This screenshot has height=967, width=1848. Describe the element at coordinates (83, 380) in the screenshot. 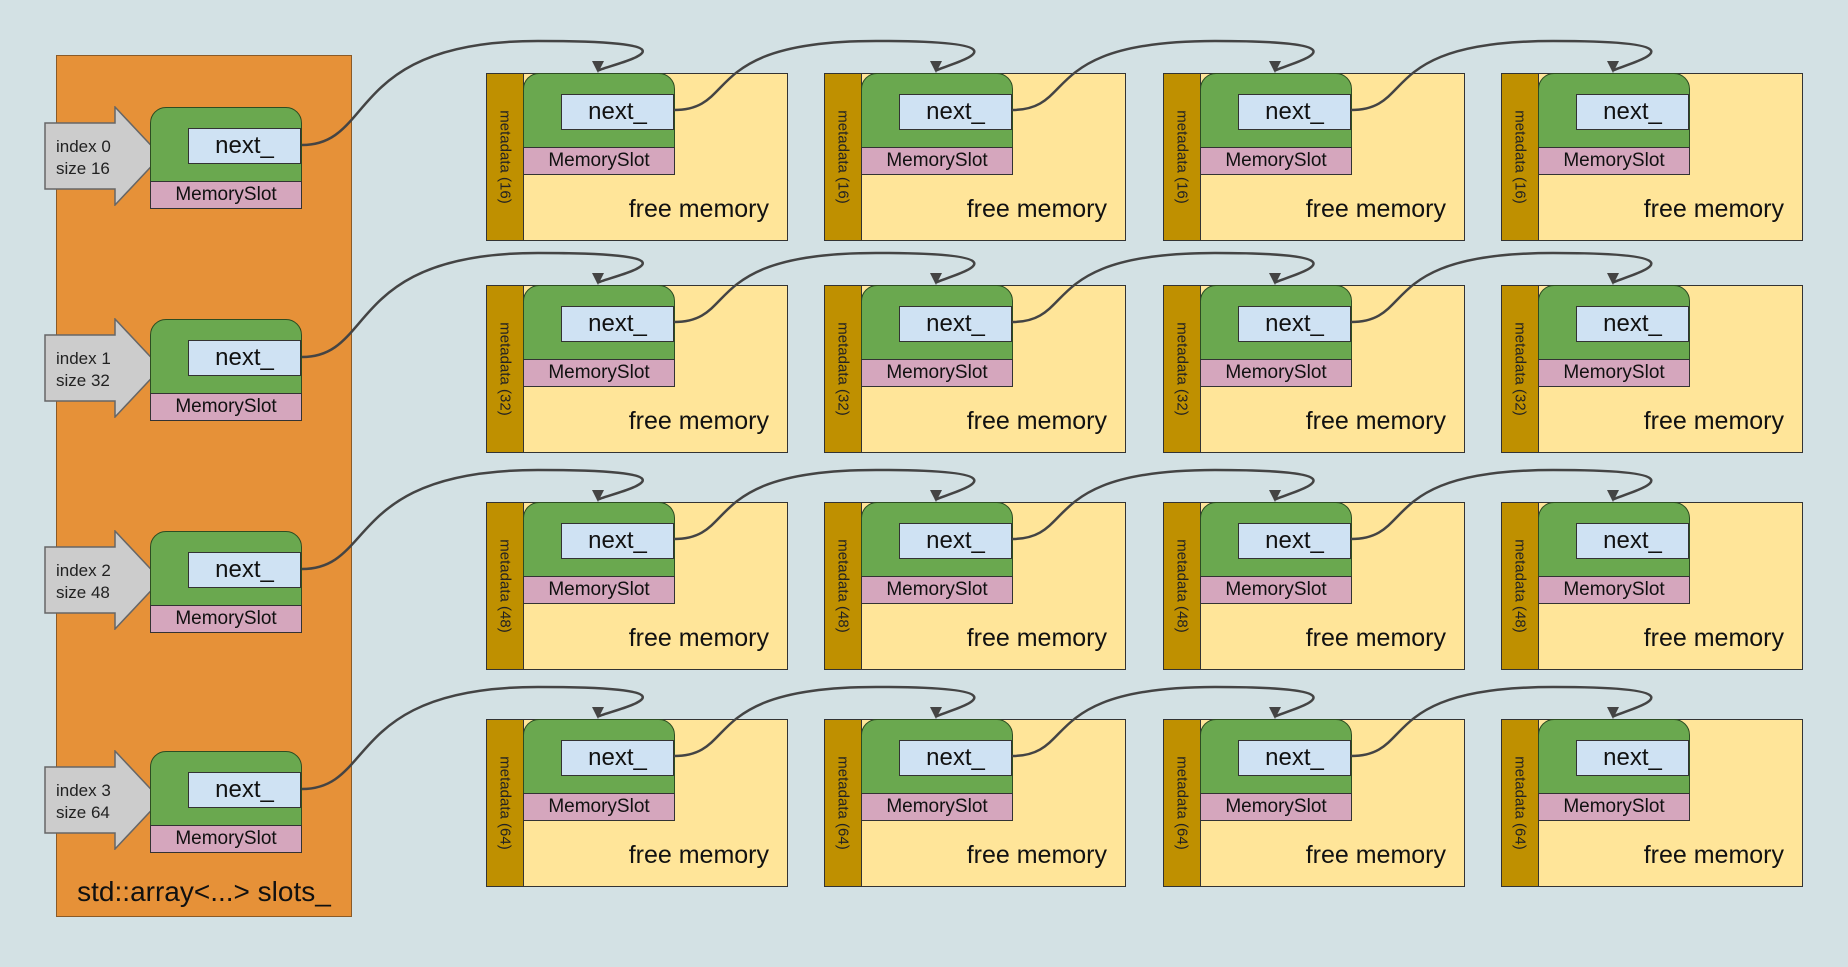

I see `size-label-text: size 32` at that location.